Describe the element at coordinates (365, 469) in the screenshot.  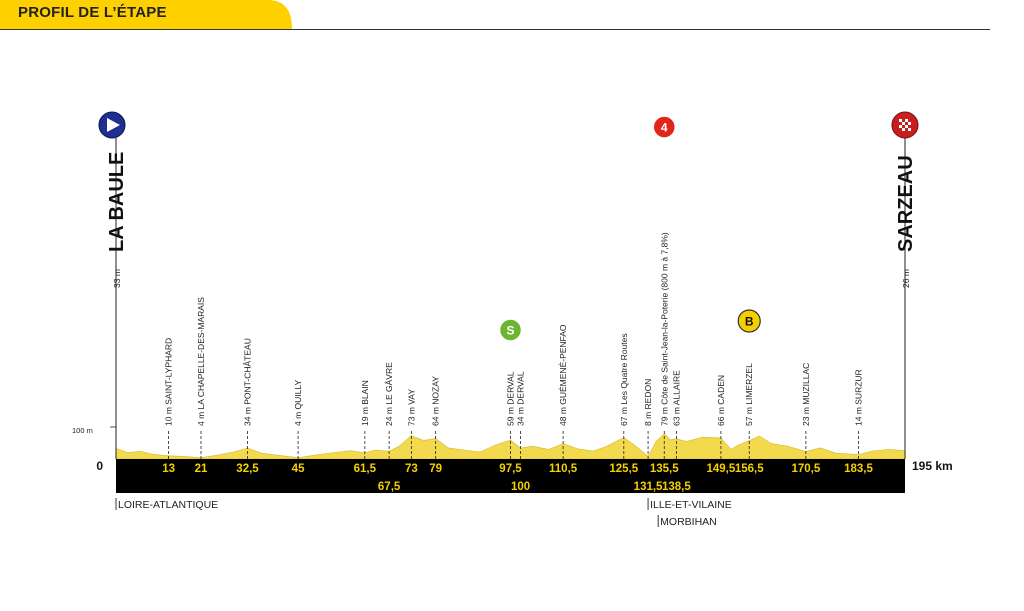
I see `waypoint-km-label: 61,5` at that location.